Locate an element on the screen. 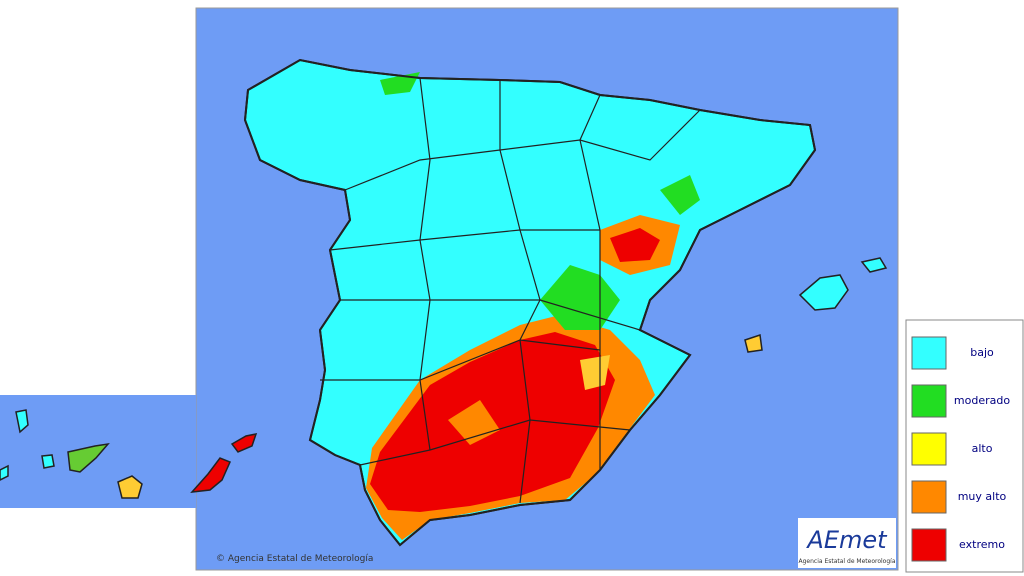  legend-label: bajo is located at coordinates (982, 352).